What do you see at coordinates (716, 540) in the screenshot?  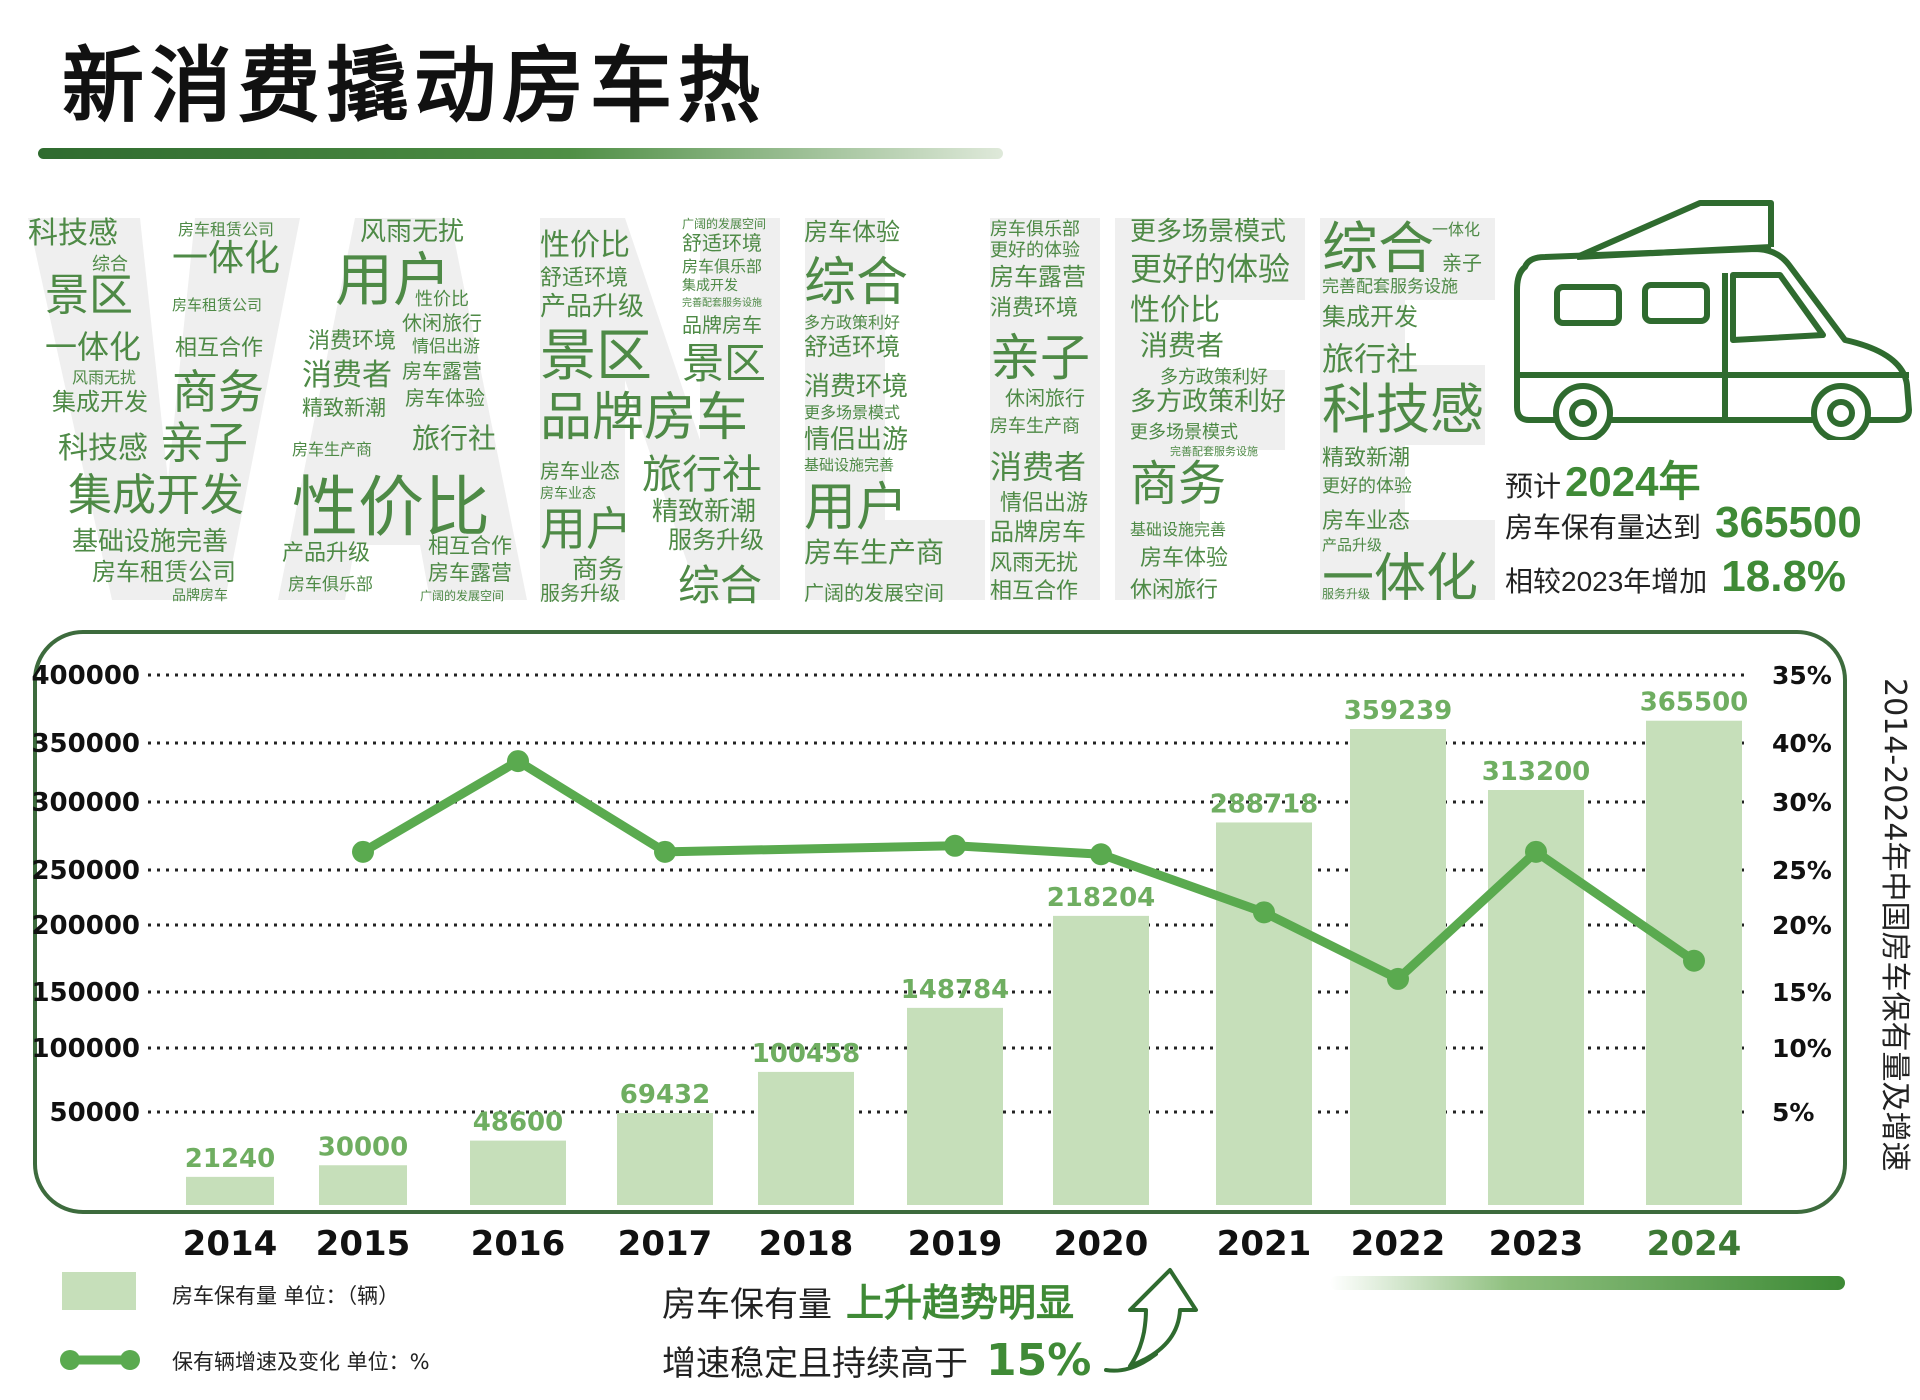 I see `cloud-word: 服务升级` at bounding box center [716, 540].